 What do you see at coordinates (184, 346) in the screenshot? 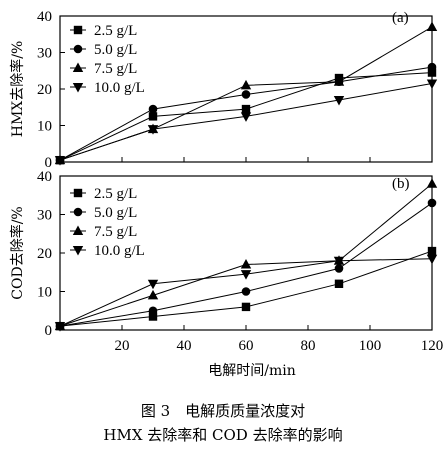
I see `x-tick-label: 40` at bounding box center [184, 346].